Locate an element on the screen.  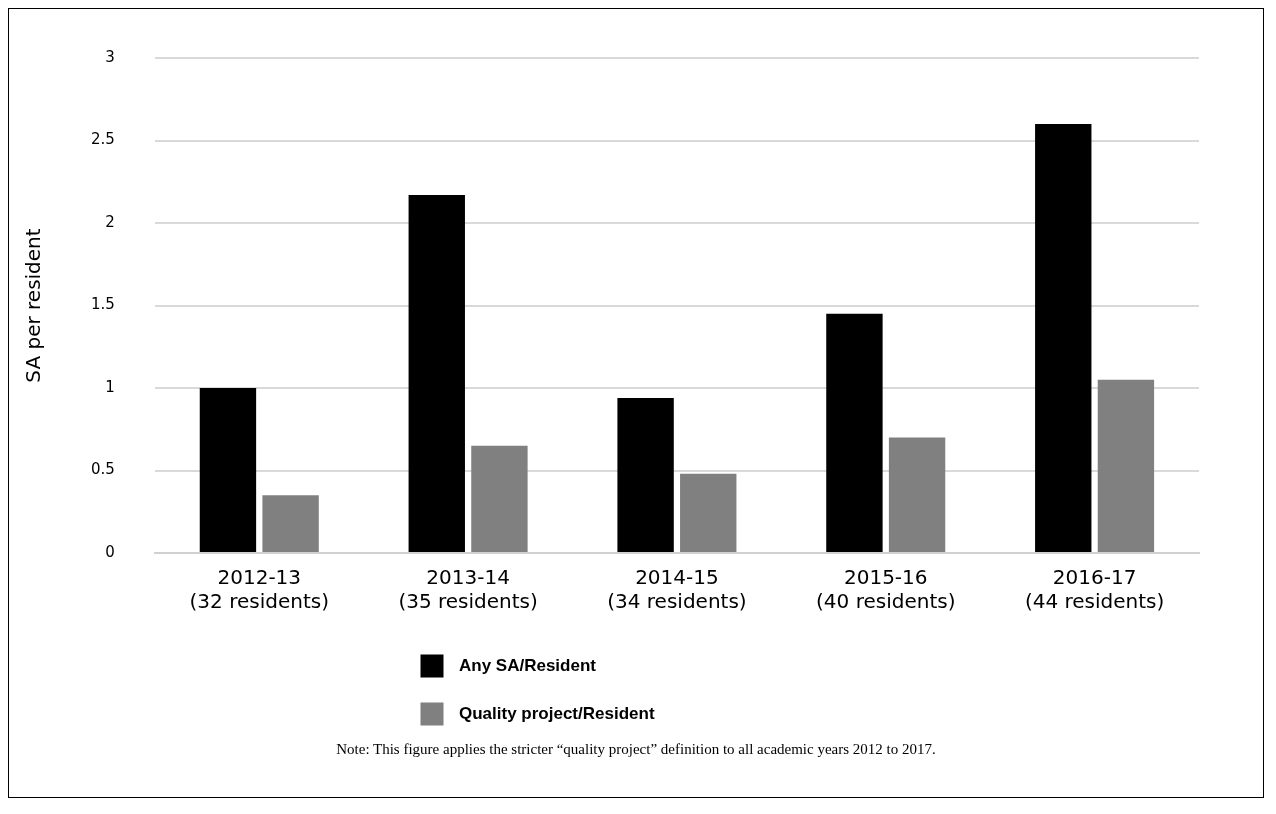
y-axis-title: SA per resident is located at coordinates (33, 305).